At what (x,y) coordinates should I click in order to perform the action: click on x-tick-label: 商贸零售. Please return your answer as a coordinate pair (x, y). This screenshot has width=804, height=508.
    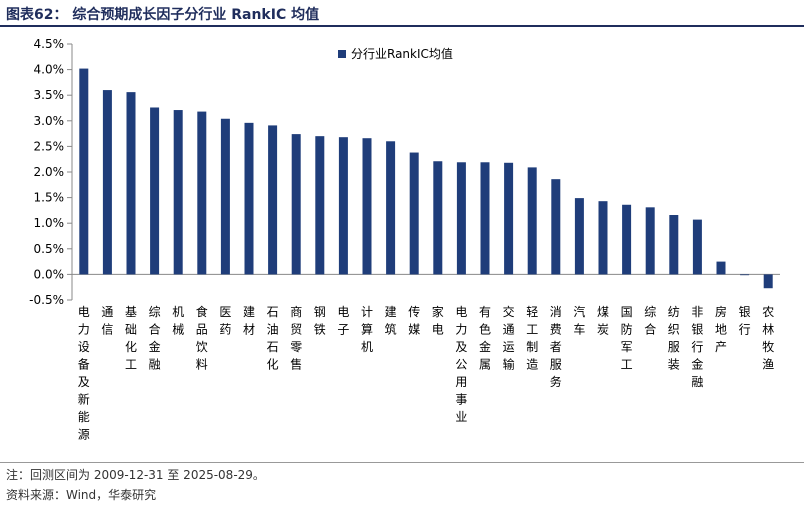
    Looking at the image, I should click on (296, 338).